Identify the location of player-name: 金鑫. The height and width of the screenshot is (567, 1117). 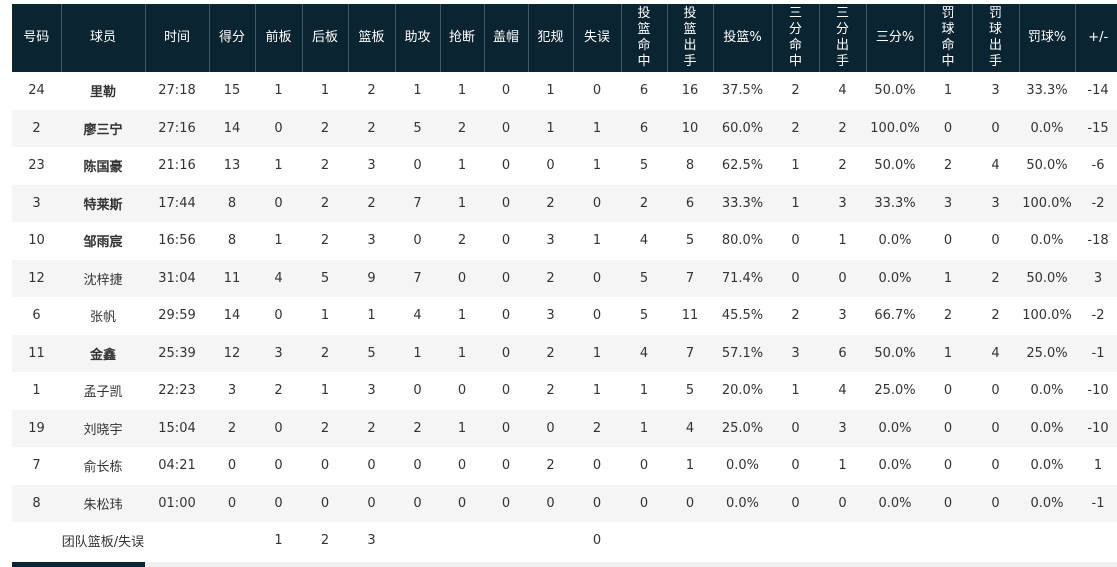
(103, 353).